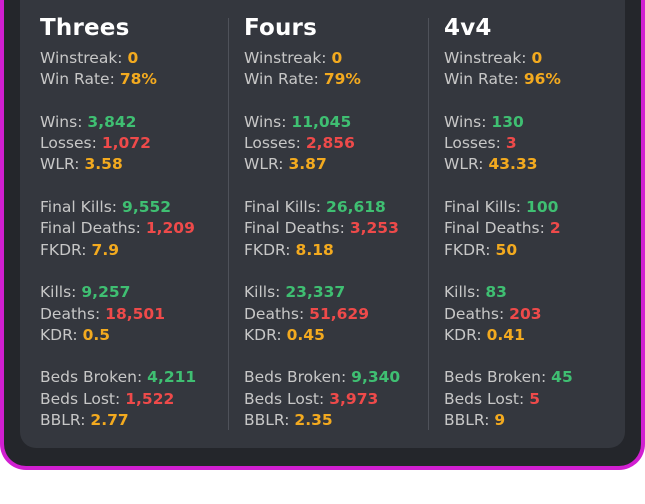  What do you see at coordinates (112, 121) in the screenshot?
I see `stat-value: 3,842` at bounding box center [112, 121].